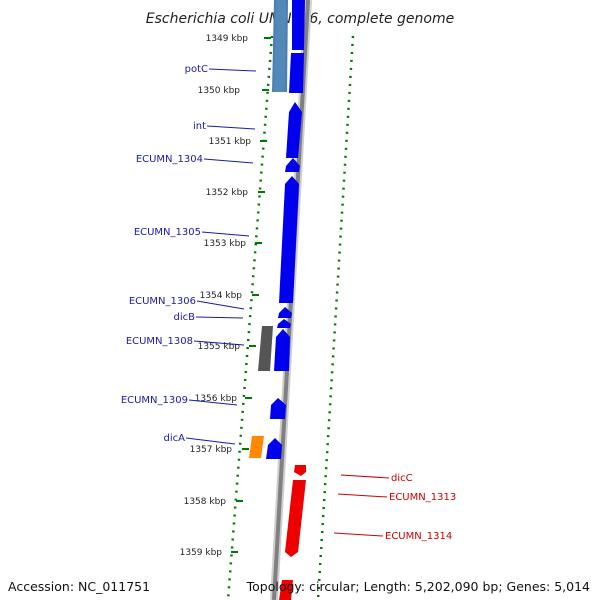 Image resolution: width=600 pixels, height=600 pixels. Describe the element at coordinates (205, 502) in the screenshot. I see `tick-label: 1358 kbp` at that location.